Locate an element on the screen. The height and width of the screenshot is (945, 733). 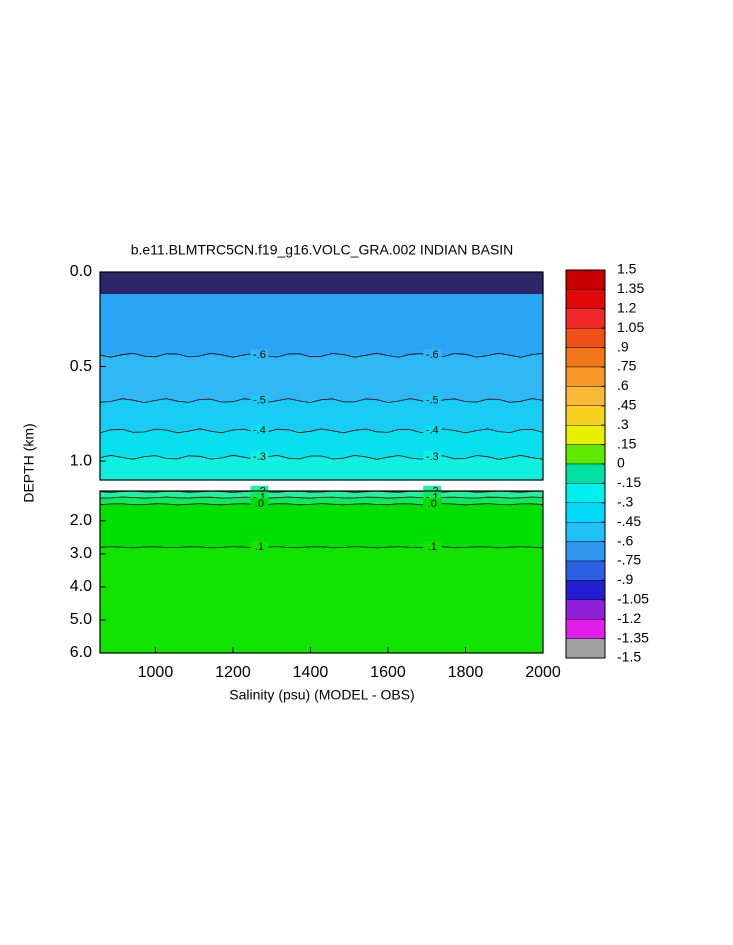
colorbar-label: 1.35 is located at coordinates (630, 288).